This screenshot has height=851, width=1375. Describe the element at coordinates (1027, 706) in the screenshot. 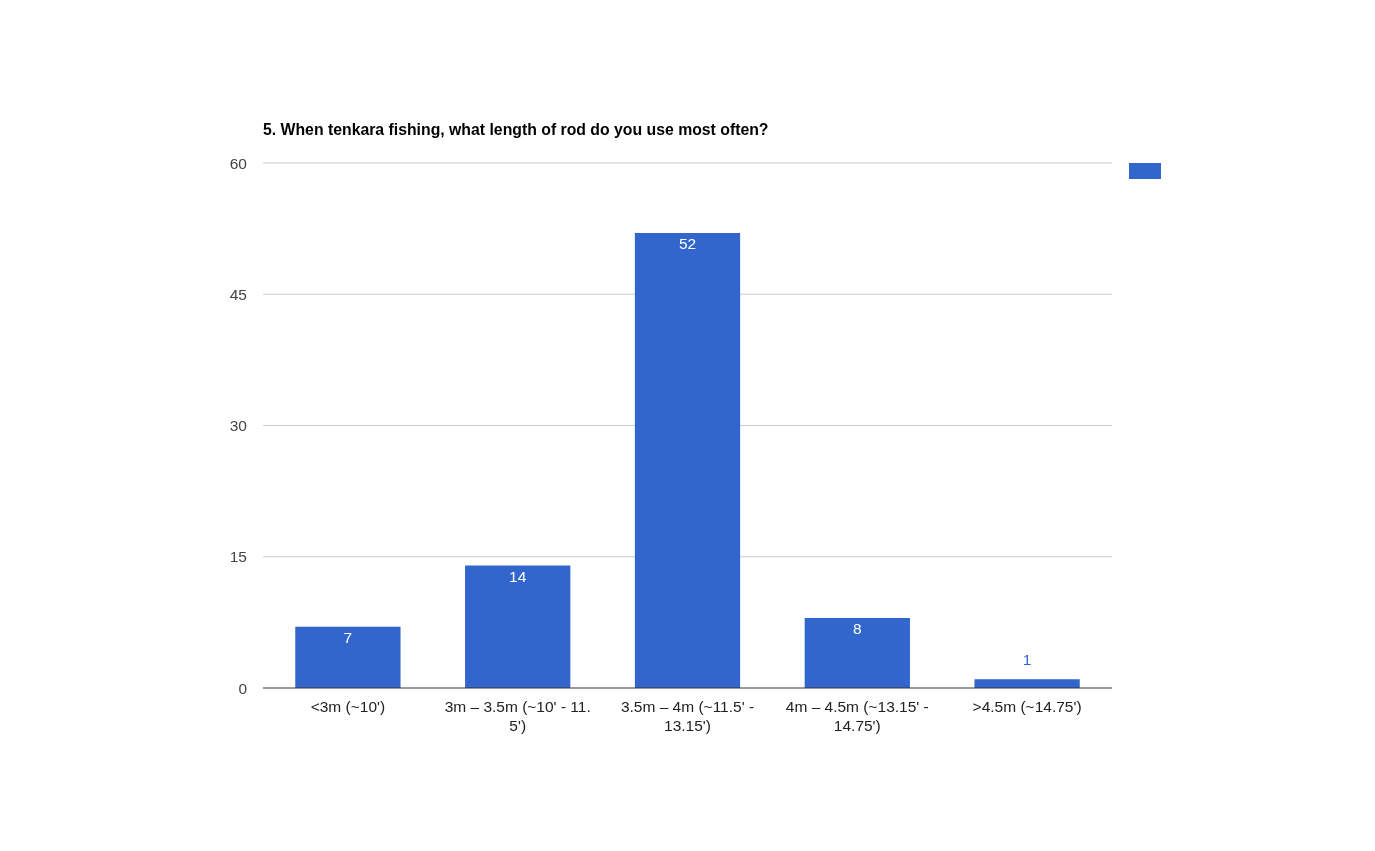

I see `x-tick-label: >4.5m (~14.75')` at that location.